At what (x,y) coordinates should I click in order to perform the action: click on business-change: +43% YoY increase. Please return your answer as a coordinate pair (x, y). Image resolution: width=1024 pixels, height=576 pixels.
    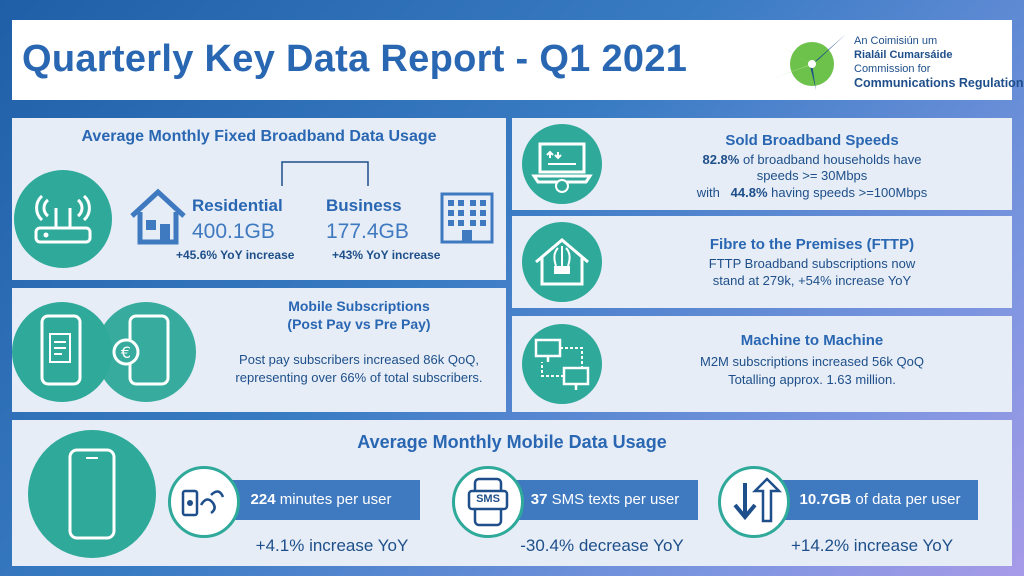
    Looking at the image, I should click on (386, 255).